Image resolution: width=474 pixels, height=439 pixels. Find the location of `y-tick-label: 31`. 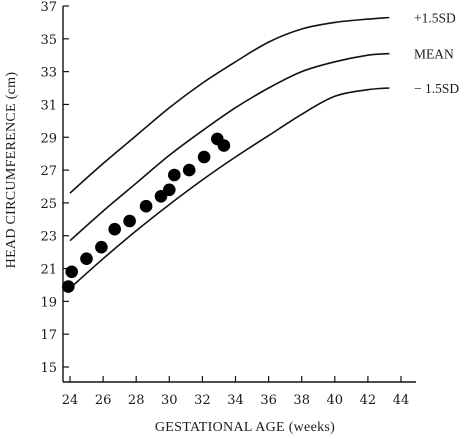

y-tick-label: 31 is located at coordinates (48, 105).